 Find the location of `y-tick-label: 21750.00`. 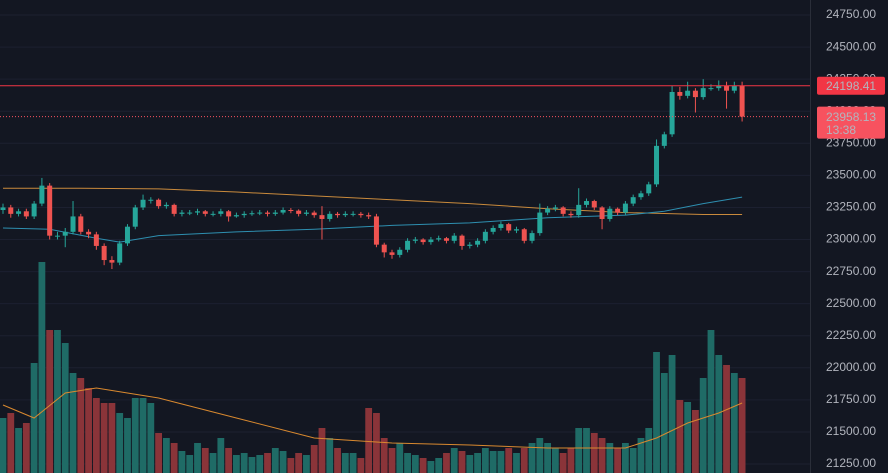

y-tick-label: 21750.00 is located at coordinates (851, 399).